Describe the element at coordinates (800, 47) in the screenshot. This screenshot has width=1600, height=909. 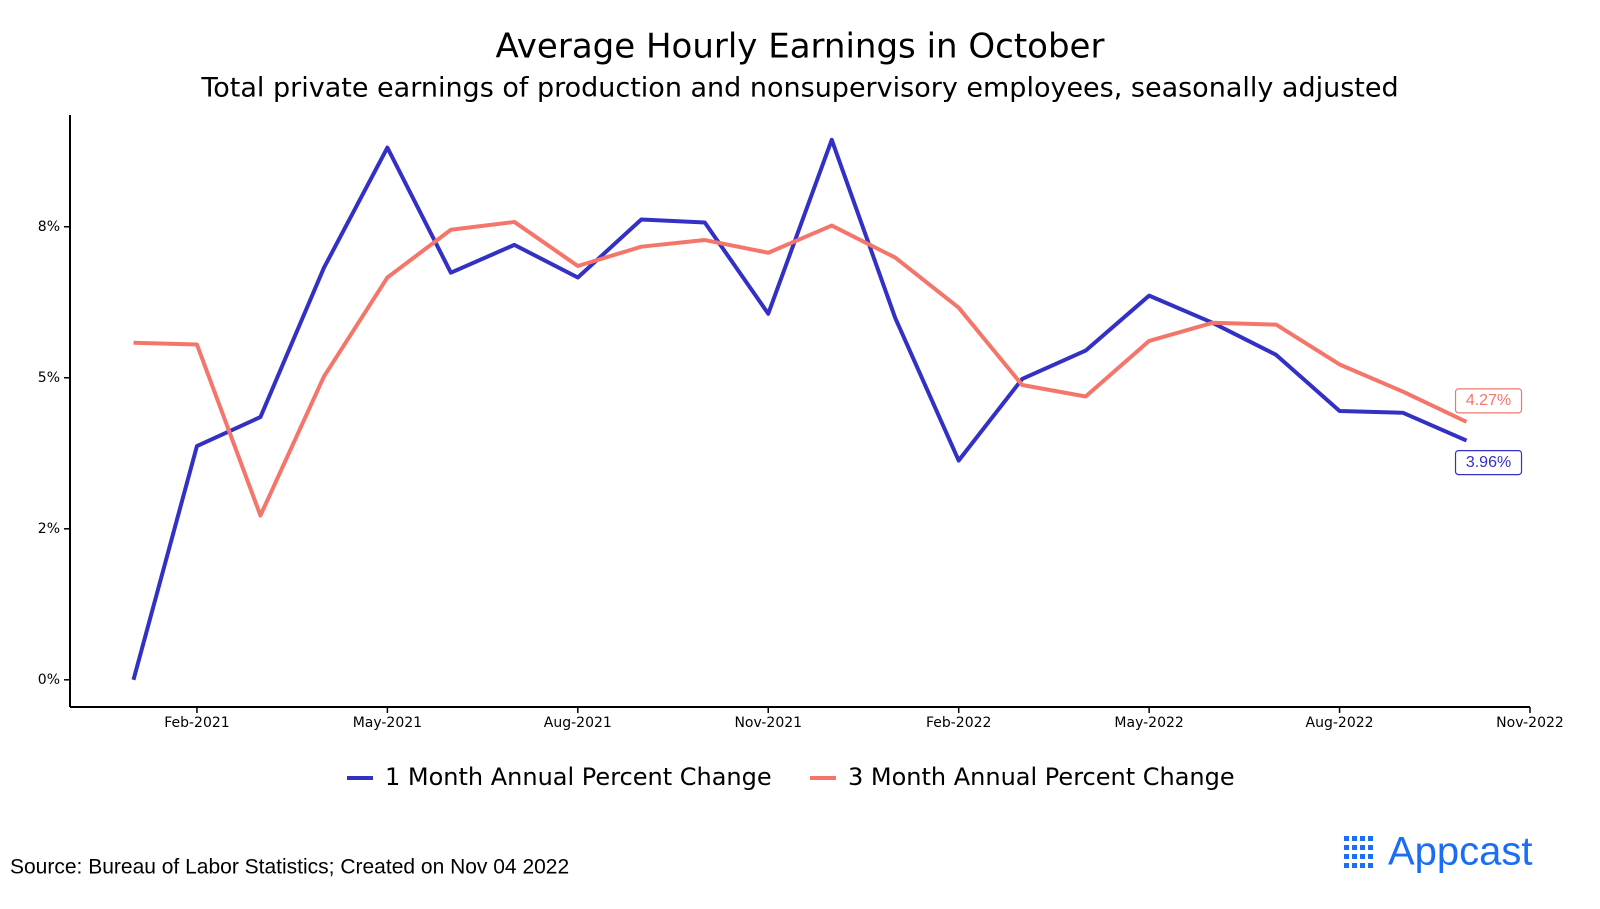
I see `chart-title: Average Hourly Earnings in October` at that location.